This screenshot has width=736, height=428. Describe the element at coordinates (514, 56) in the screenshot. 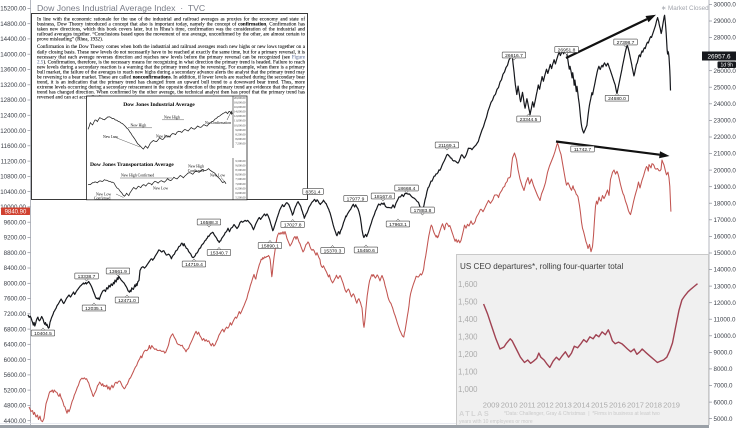

I see `svg-text: 26616.7` at that location.